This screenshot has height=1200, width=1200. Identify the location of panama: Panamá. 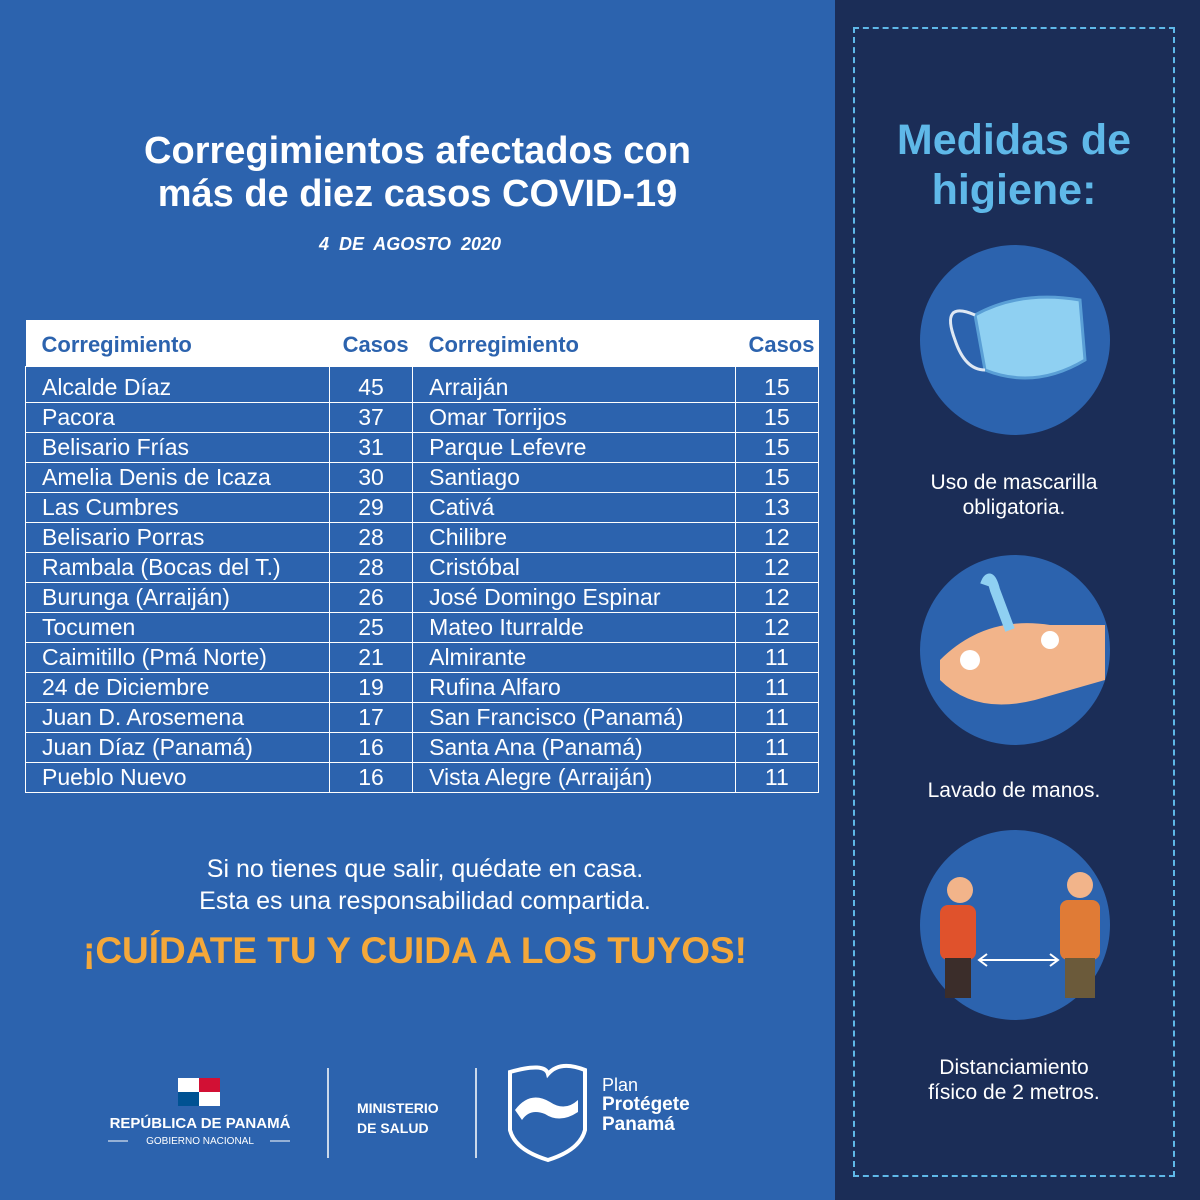
(638, 1124).